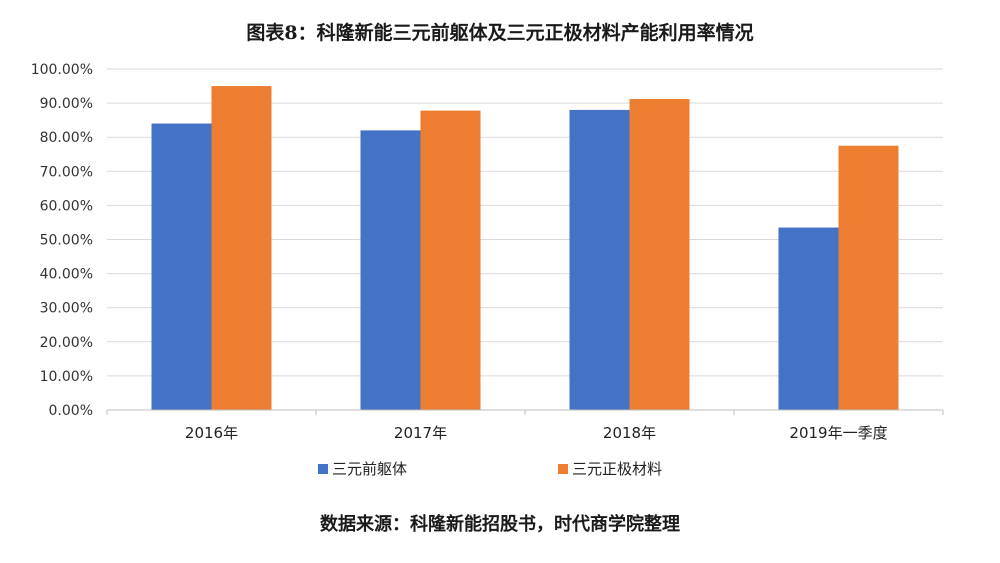 The width and height of the screenshot is (1000, 563). I want to click on y-tick-label: 40.00%, so click(66, 275).